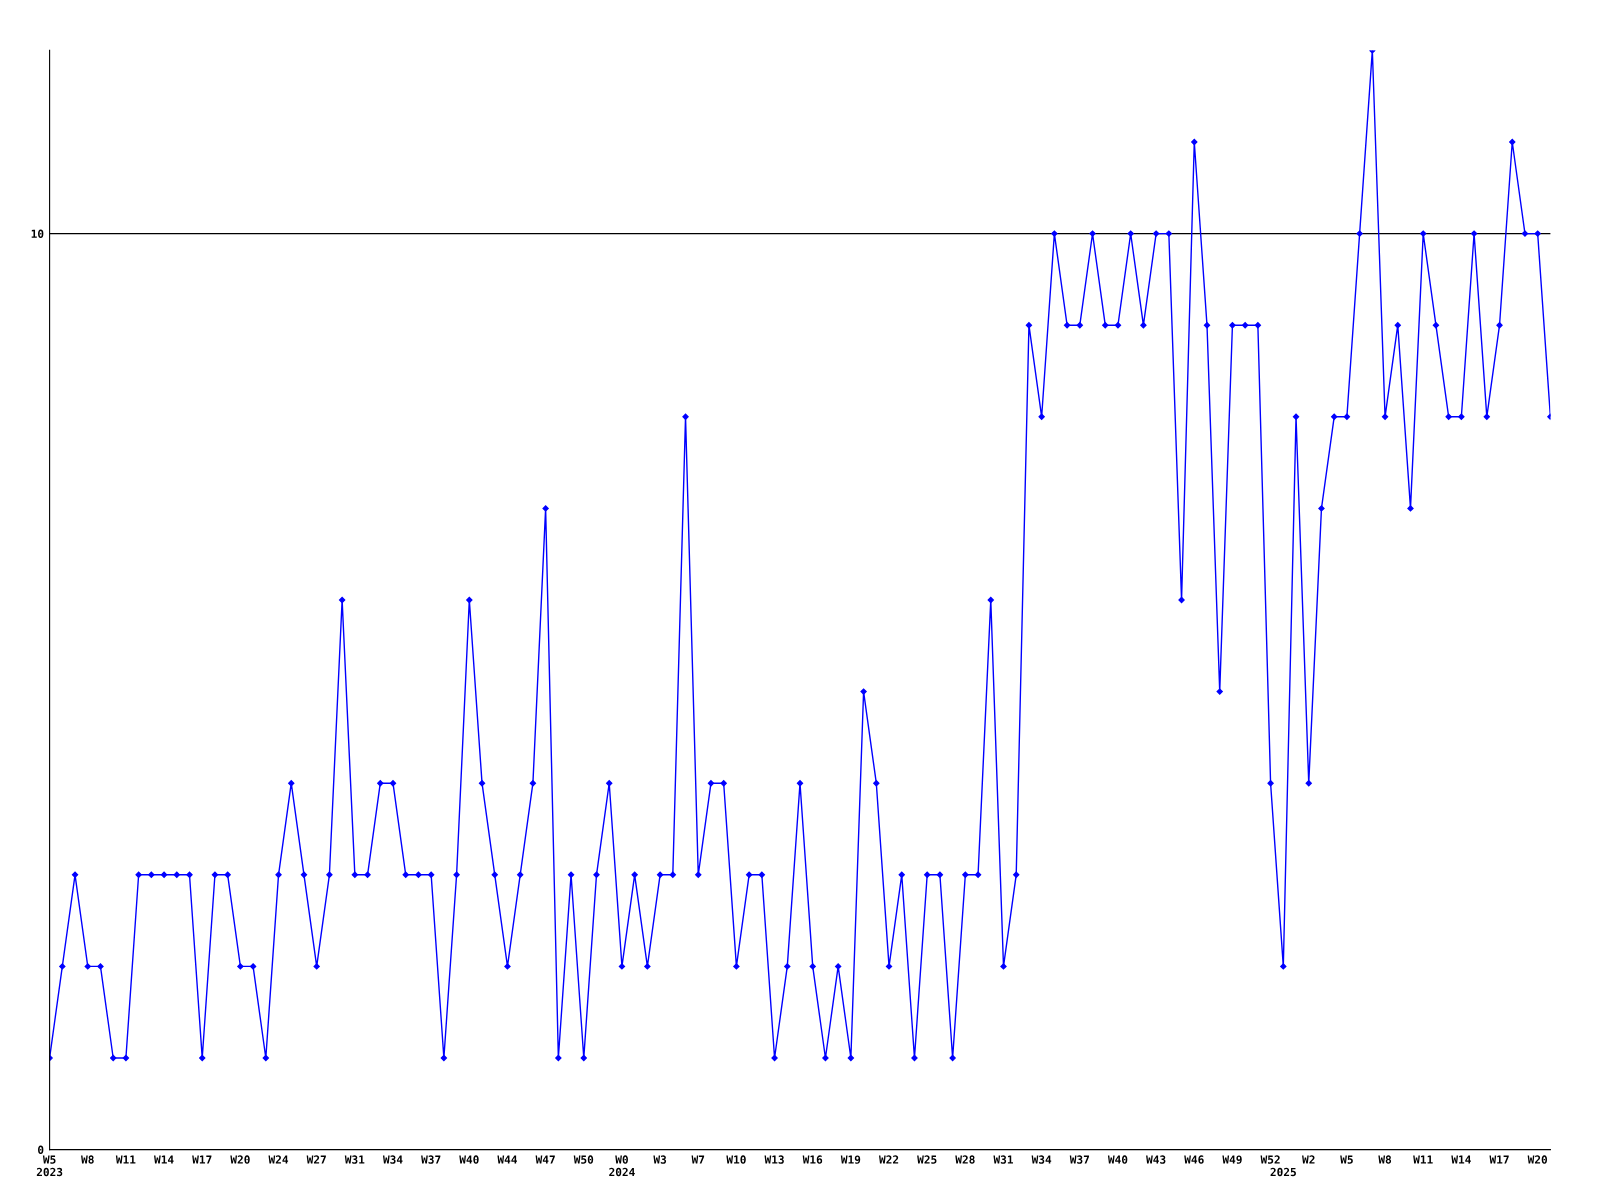 Image resolution: width=1600 pixels, height=1200 pixels. What do you see at coordinates (660, 1159) in the screenshot?
I see `x-tick-label: W3` at bounding box center [660, 1159].